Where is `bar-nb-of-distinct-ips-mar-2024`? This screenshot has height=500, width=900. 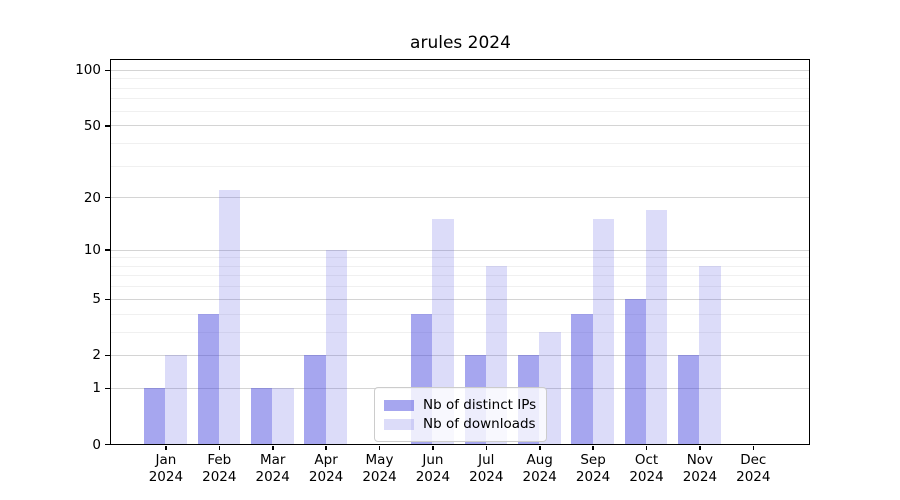
bar-nb-of-distinct-ips-mar-2024 is located at coordinates (261, 415).